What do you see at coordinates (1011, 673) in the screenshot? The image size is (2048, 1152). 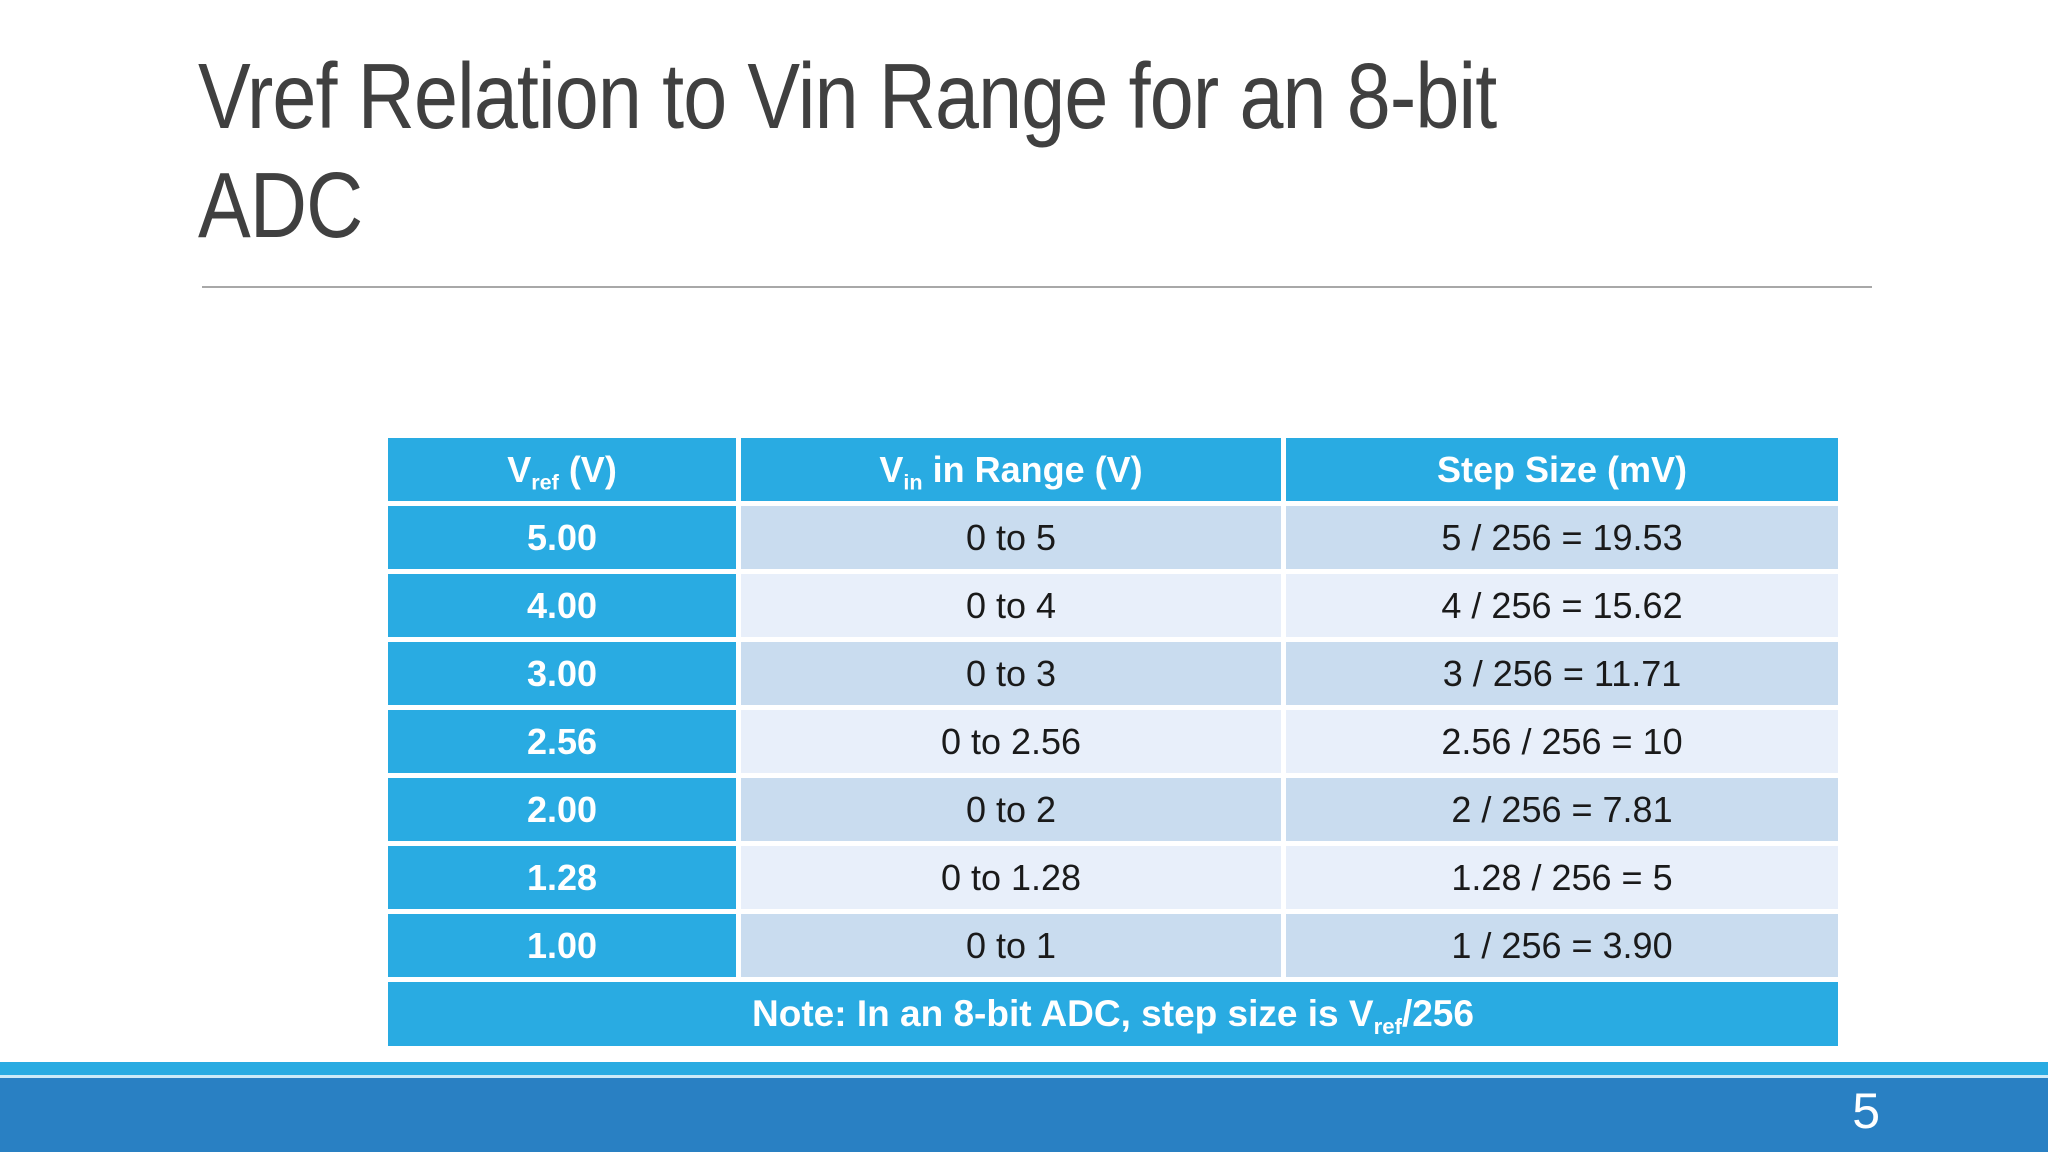 I see `vin-range-cell: 0 to 3` at bounding box center [1011, 673].